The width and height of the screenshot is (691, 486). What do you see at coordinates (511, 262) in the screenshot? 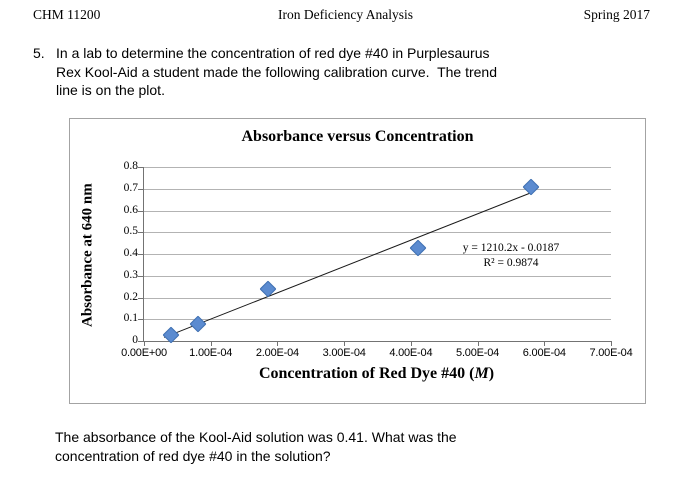
I see `trendline-r-squared: R² = 0.9874` at bounding box center [511, 262].